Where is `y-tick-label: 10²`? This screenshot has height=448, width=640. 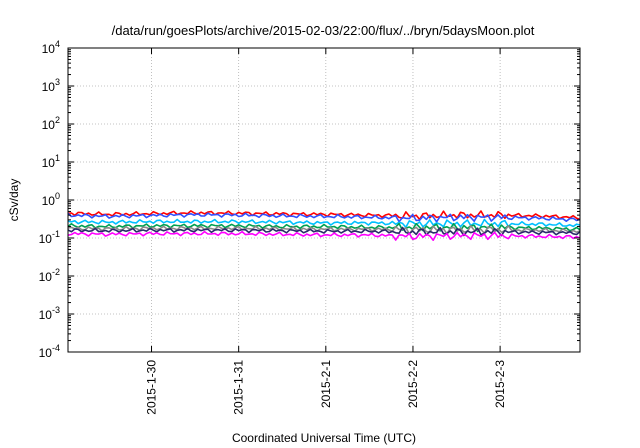 y-tick-label: 10² is located at coordinates (51, 123).